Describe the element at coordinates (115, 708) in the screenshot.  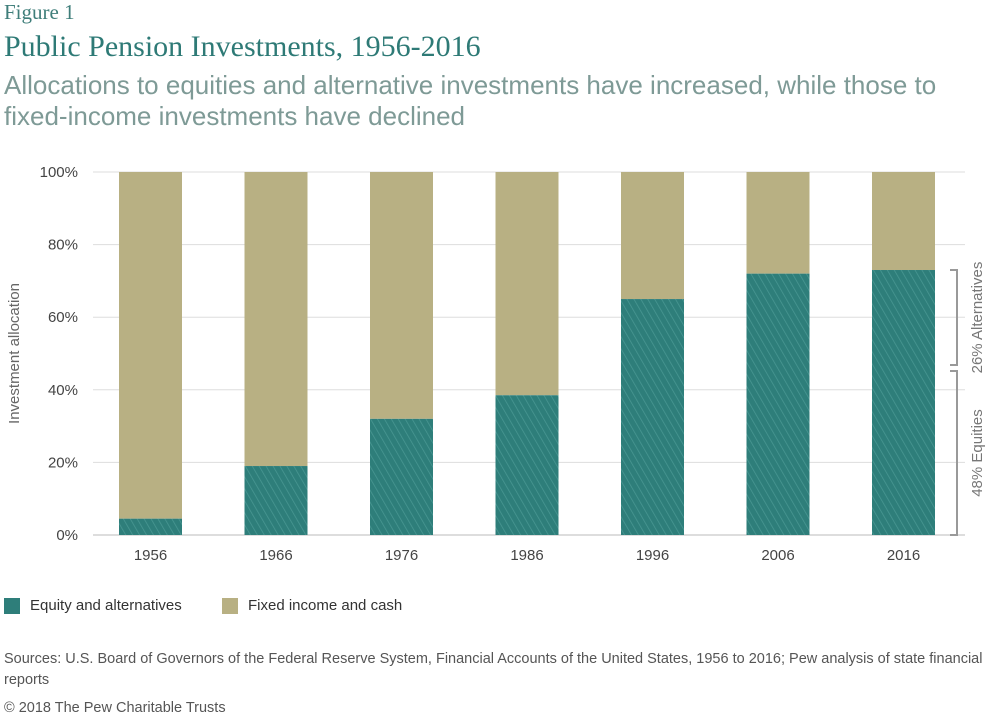
I see `copyright: © 2018 The Pew Charitable Trusts` at that location.